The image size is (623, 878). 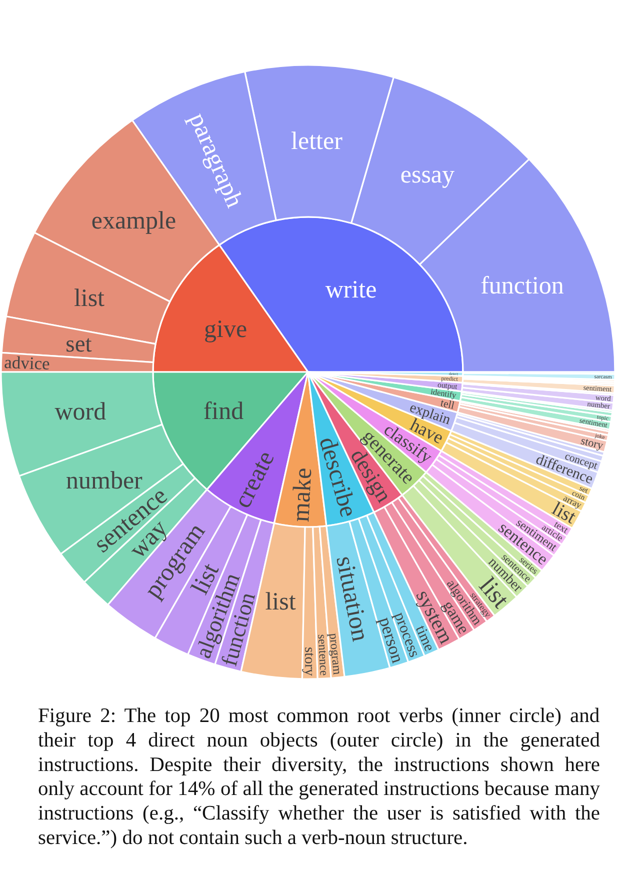 What do you see at coordinates (105, 481) in the screenshot?
I see `slice-label: number` at bounding box center [105, 481].